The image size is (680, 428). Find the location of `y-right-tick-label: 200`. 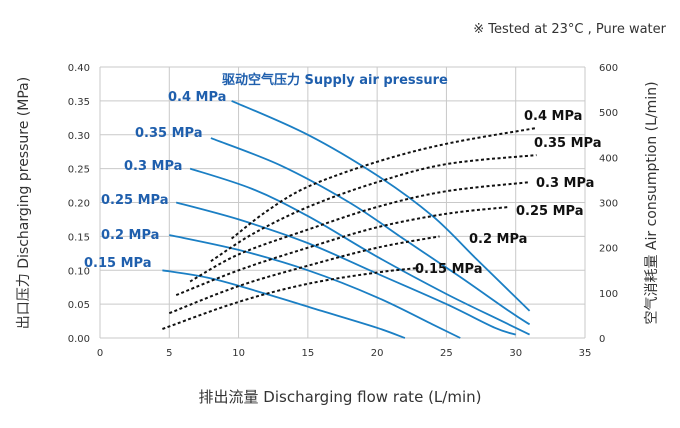

y-right-tick-label: 200 is located at coordinates (608, 249).